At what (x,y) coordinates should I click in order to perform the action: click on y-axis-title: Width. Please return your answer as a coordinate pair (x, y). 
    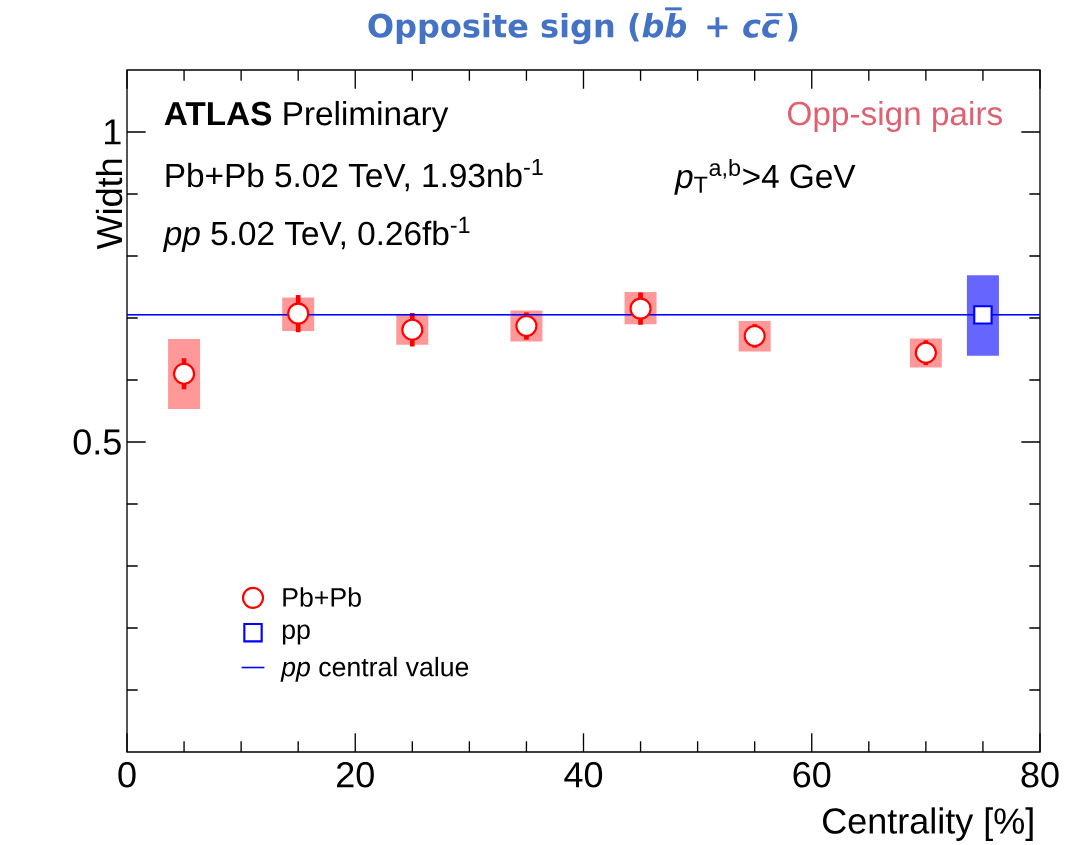
    Looking at the image, I should click on (109, 204).